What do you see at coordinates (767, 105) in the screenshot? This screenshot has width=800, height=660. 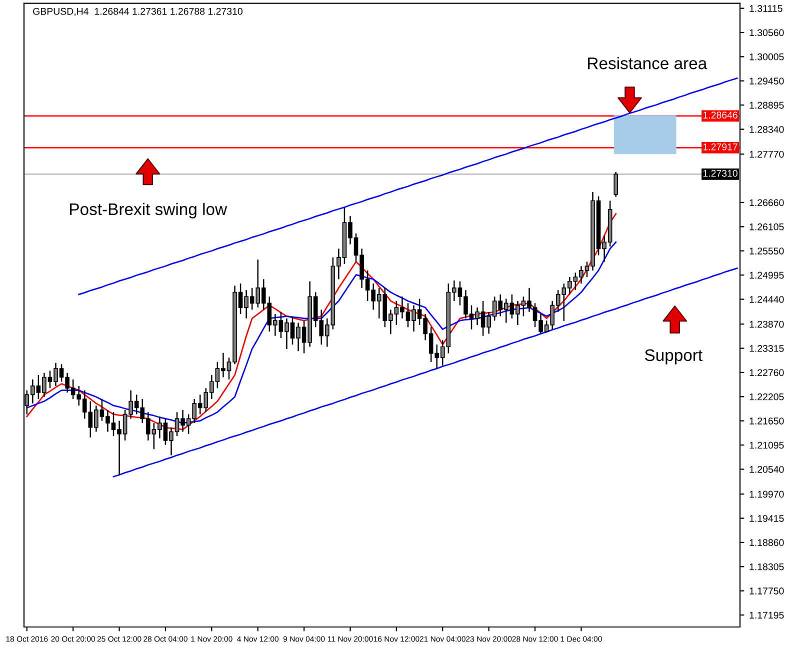 I see `y-tick-label: 1.28895` at bounding box center [767, 105].